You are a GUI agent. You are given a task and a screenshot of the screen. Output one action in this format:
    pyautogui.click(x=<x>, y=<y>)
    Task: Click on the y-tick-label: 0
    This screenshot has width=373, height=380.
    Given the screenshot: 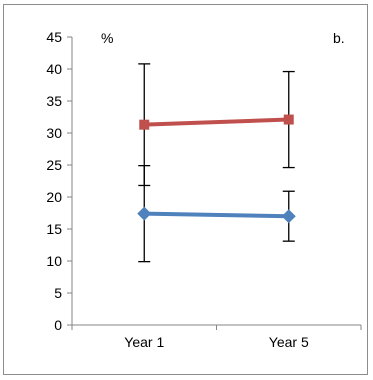 What is the action you would take?
    pyautogui.click(x=58, y=325)
    